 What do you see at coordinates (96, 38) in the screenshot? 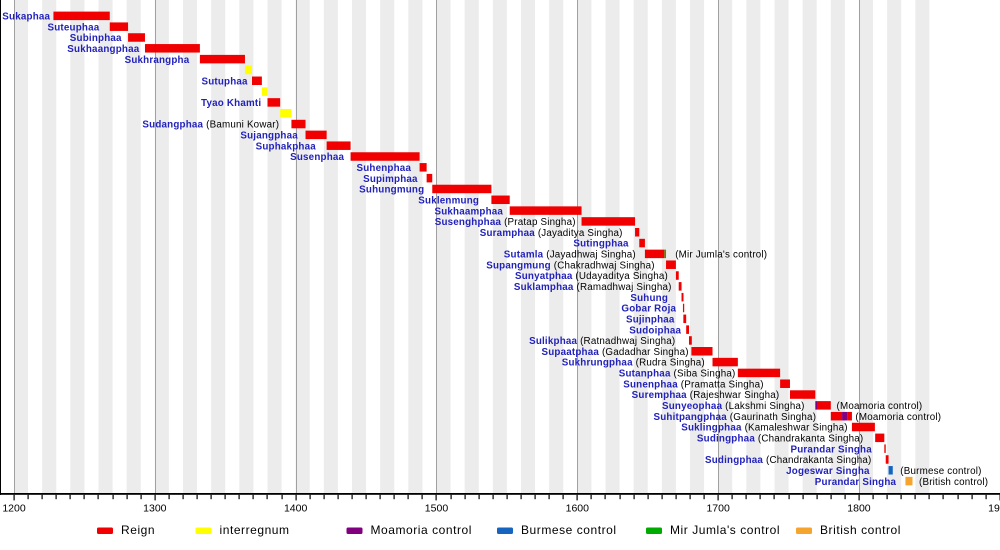
I see `svg-text: Subinphaa` at bounding box center [96, 38].